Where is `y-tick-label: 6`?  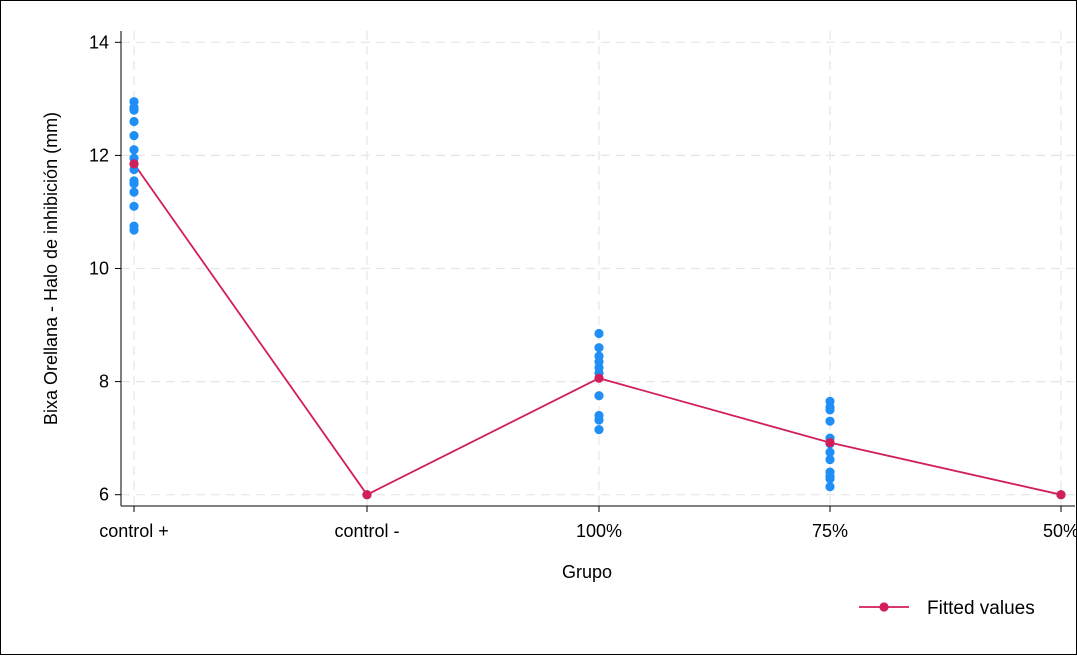
y-tick-label: 6 is located at coordinates (104, 495).